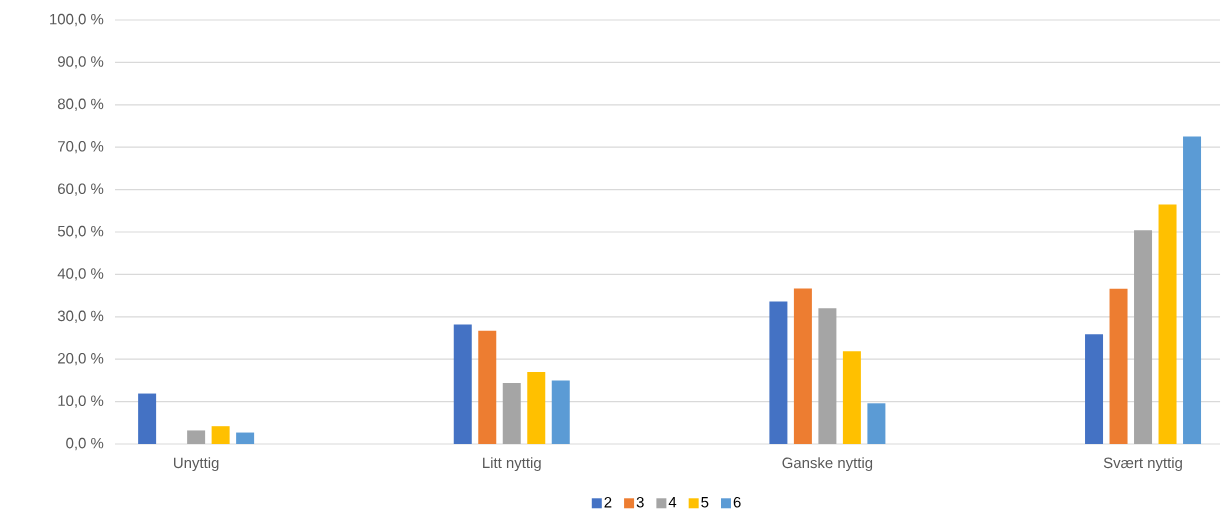 The image size is (1223, 514). What do you see at coordinates (737, 502) in the screenshot?
I see `legend-label: 6` at bounding box center [737, 502].